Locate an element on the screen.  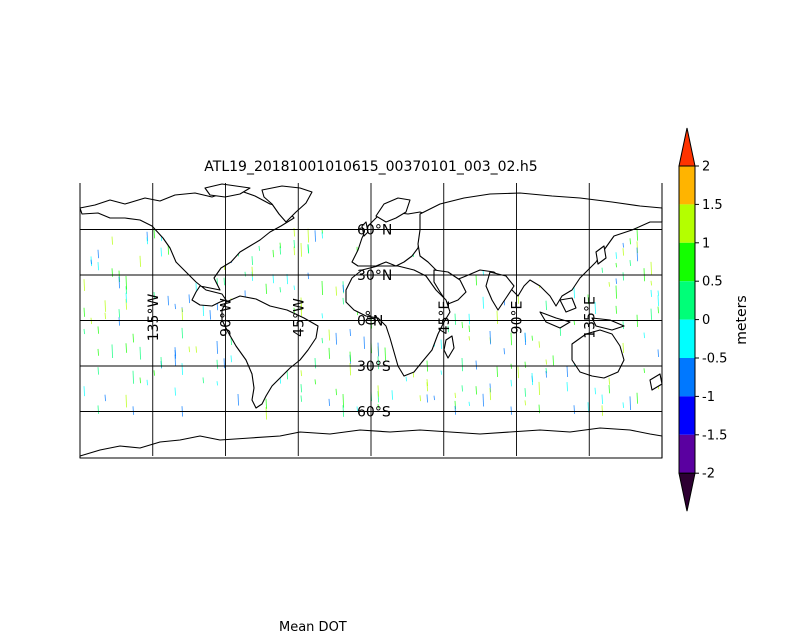
coastline-greenland is located at coordinates (287, 204).